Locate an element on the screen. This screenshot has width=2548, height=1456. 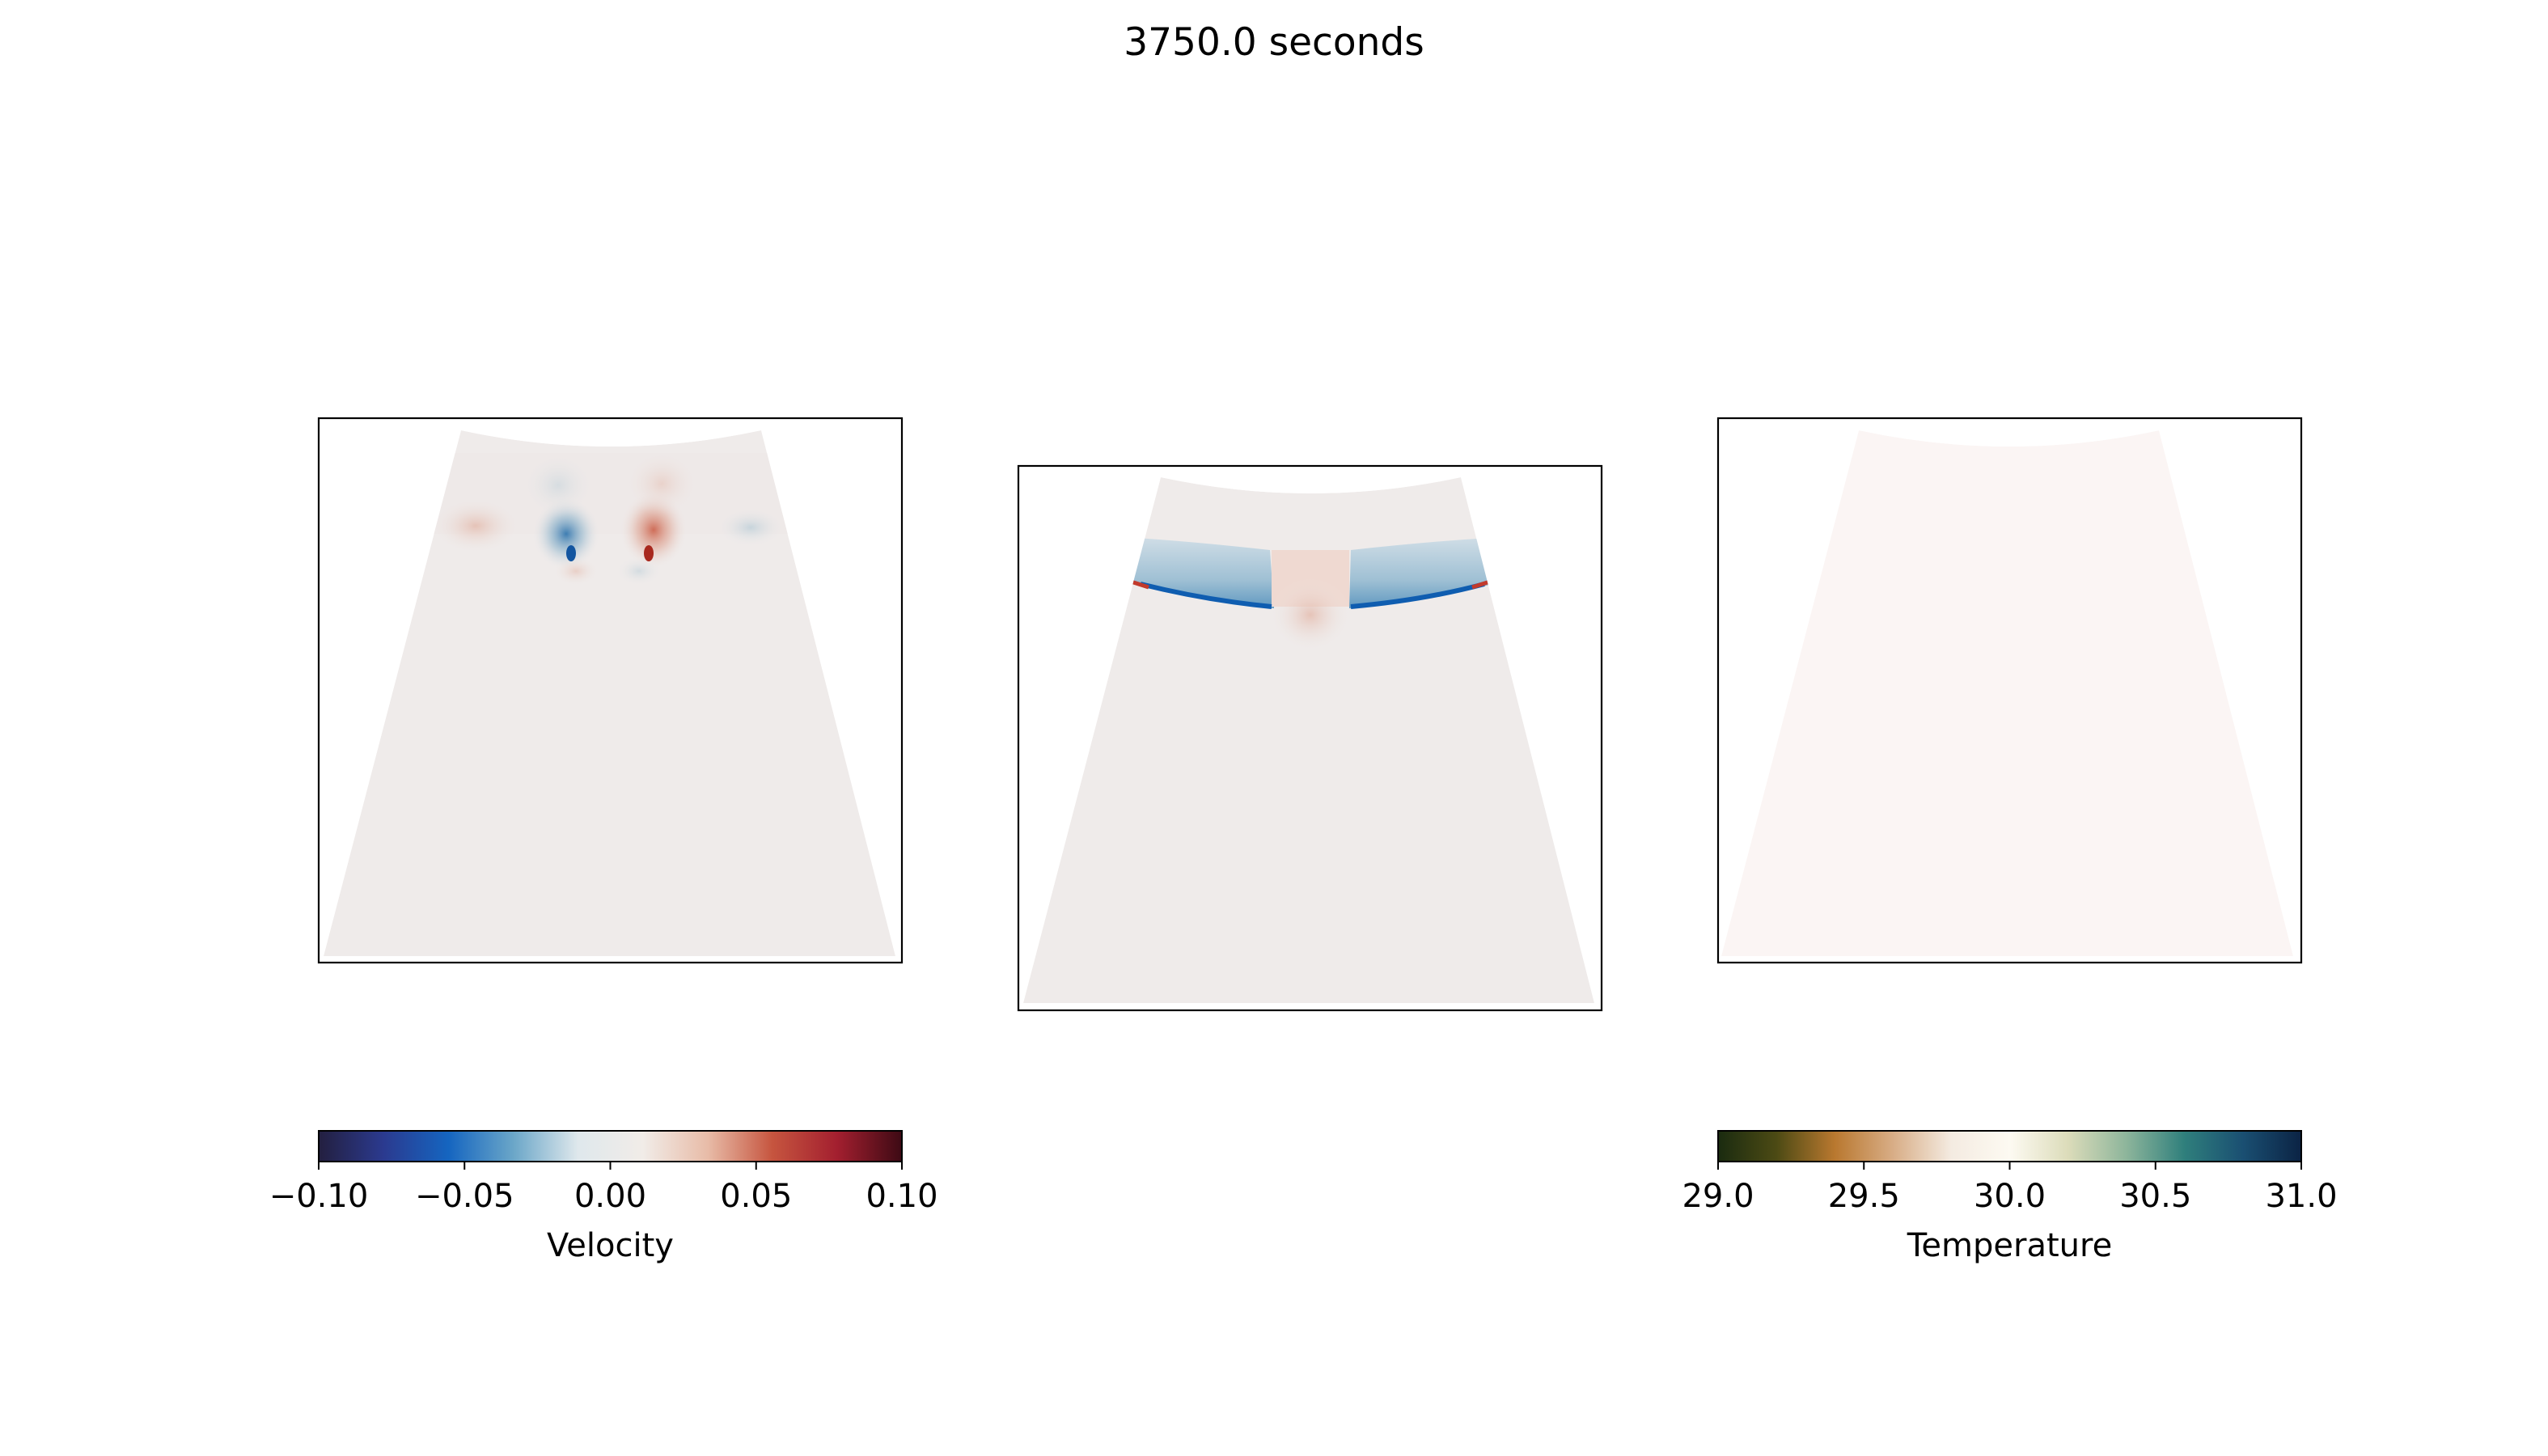
temperature-colorbar-tick-label: 30.0 is located at coordinates (2010, 1196).